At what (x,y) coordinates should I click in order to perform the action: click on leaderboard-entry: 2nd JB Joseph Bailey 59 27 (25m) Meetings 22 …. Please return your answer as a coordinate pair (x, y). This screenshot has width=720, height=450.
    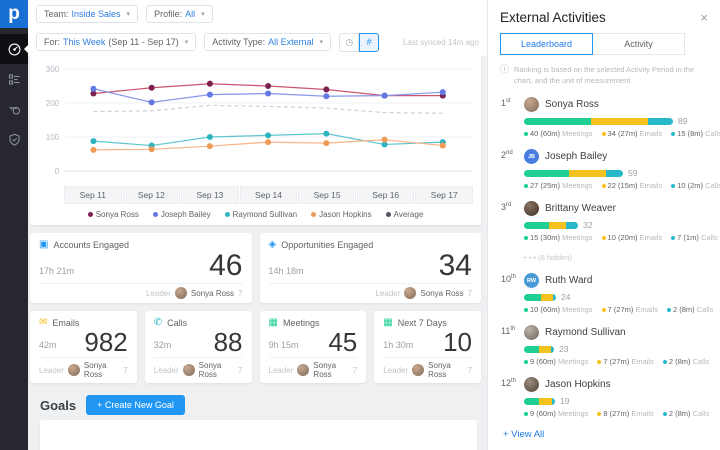
    Looking at the image, I should click on (610, 169).